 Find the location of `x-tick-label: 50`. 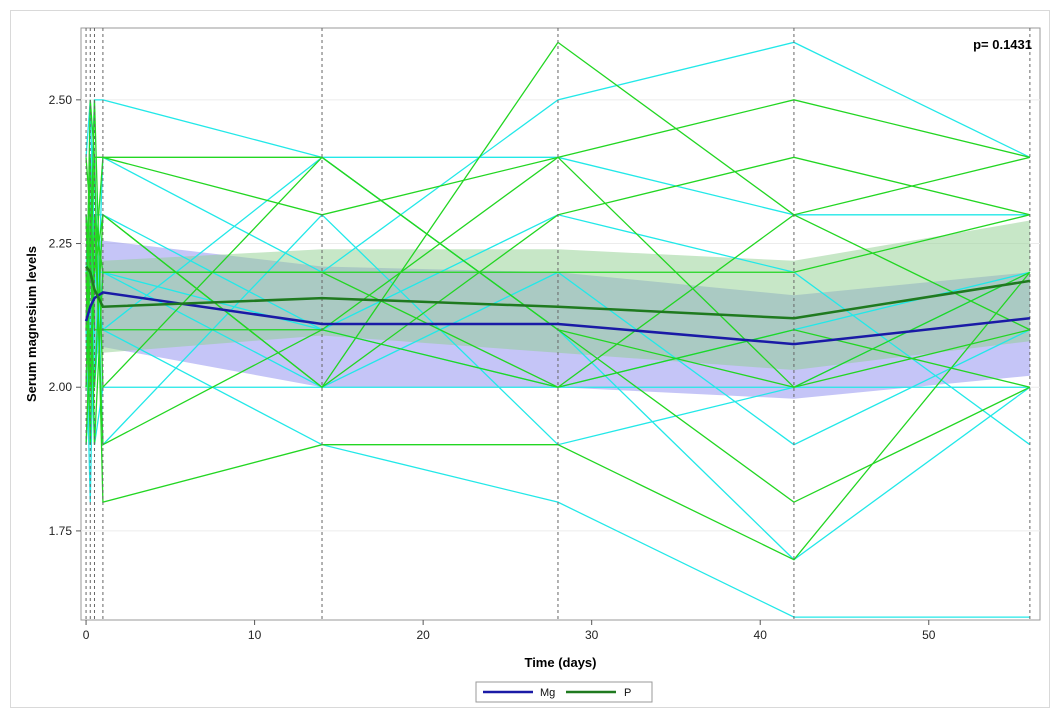

x-tick-label: 50 is located at coordinates (929, 635).